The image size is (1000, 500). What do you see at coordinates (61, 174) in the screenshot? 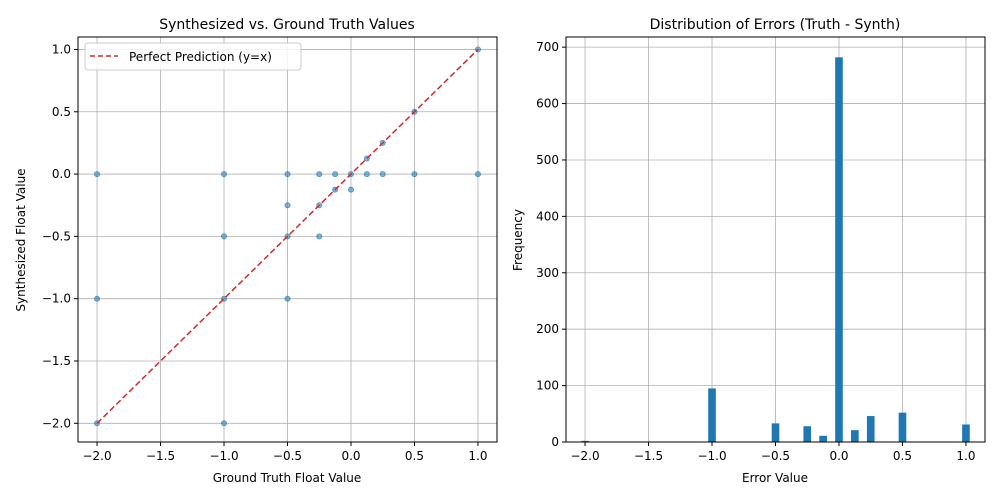
I see `y-tick-label: 0.0` at bounding box center [61, 174].